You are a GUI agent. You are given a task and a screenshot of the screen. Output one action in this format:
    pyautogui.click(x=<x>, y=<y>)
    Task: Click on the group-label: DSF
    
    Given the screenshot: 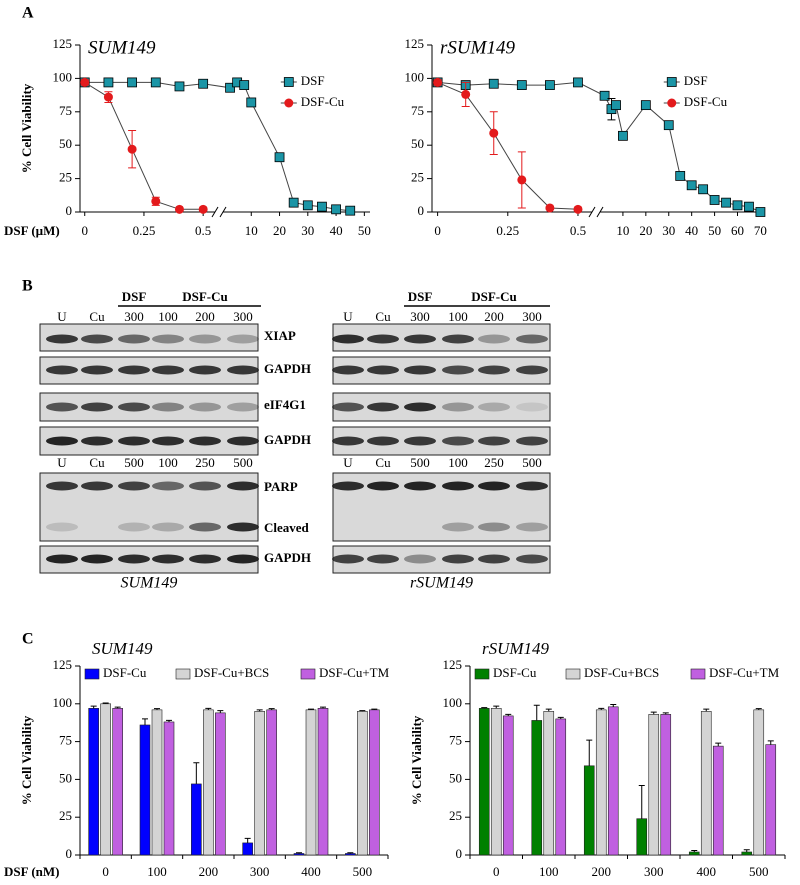 What is the action you would take?
    pyautogui.click(x=134, y=296)
    